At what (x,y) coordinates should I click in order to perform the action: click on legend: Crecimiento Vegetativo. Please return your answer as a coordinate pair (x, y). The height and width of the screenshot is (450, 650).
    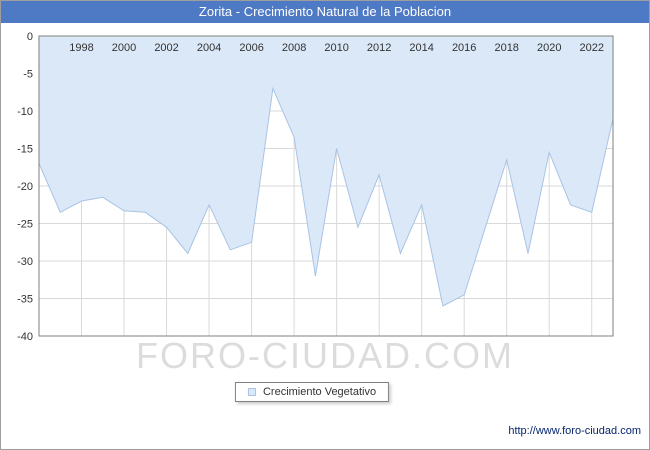
    Looking at the image, I should click on (312, 392).